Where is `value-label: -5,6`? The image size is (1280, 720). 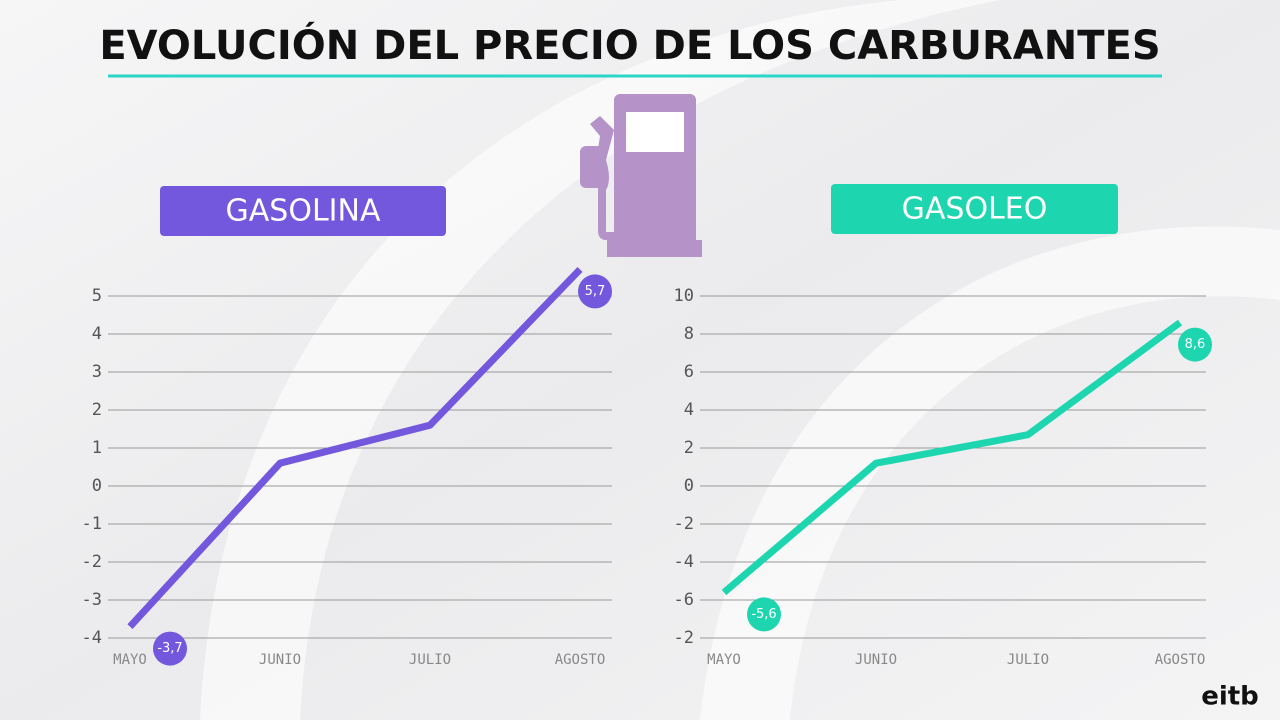 value-label: -5,6 is located at coordinates (763, 614).